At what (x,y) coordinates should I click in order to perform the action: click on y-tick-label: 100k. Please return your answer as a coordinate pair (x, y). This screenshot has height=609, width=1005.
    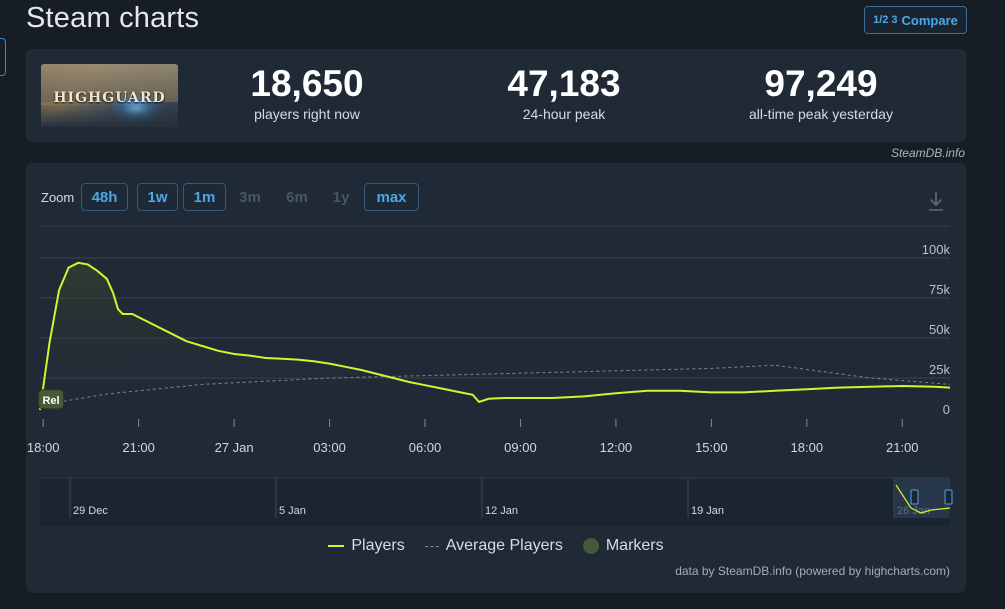
    Looking at the image, I should click on (936, 249).